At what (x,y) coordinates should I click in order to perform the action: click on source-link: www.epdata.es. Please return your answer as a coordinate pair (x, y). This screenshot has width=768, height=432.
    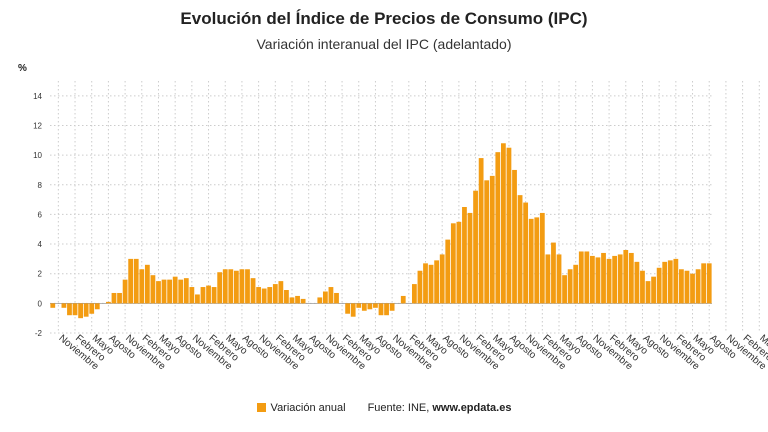
    Looking at the image, I should click on (472, 408).